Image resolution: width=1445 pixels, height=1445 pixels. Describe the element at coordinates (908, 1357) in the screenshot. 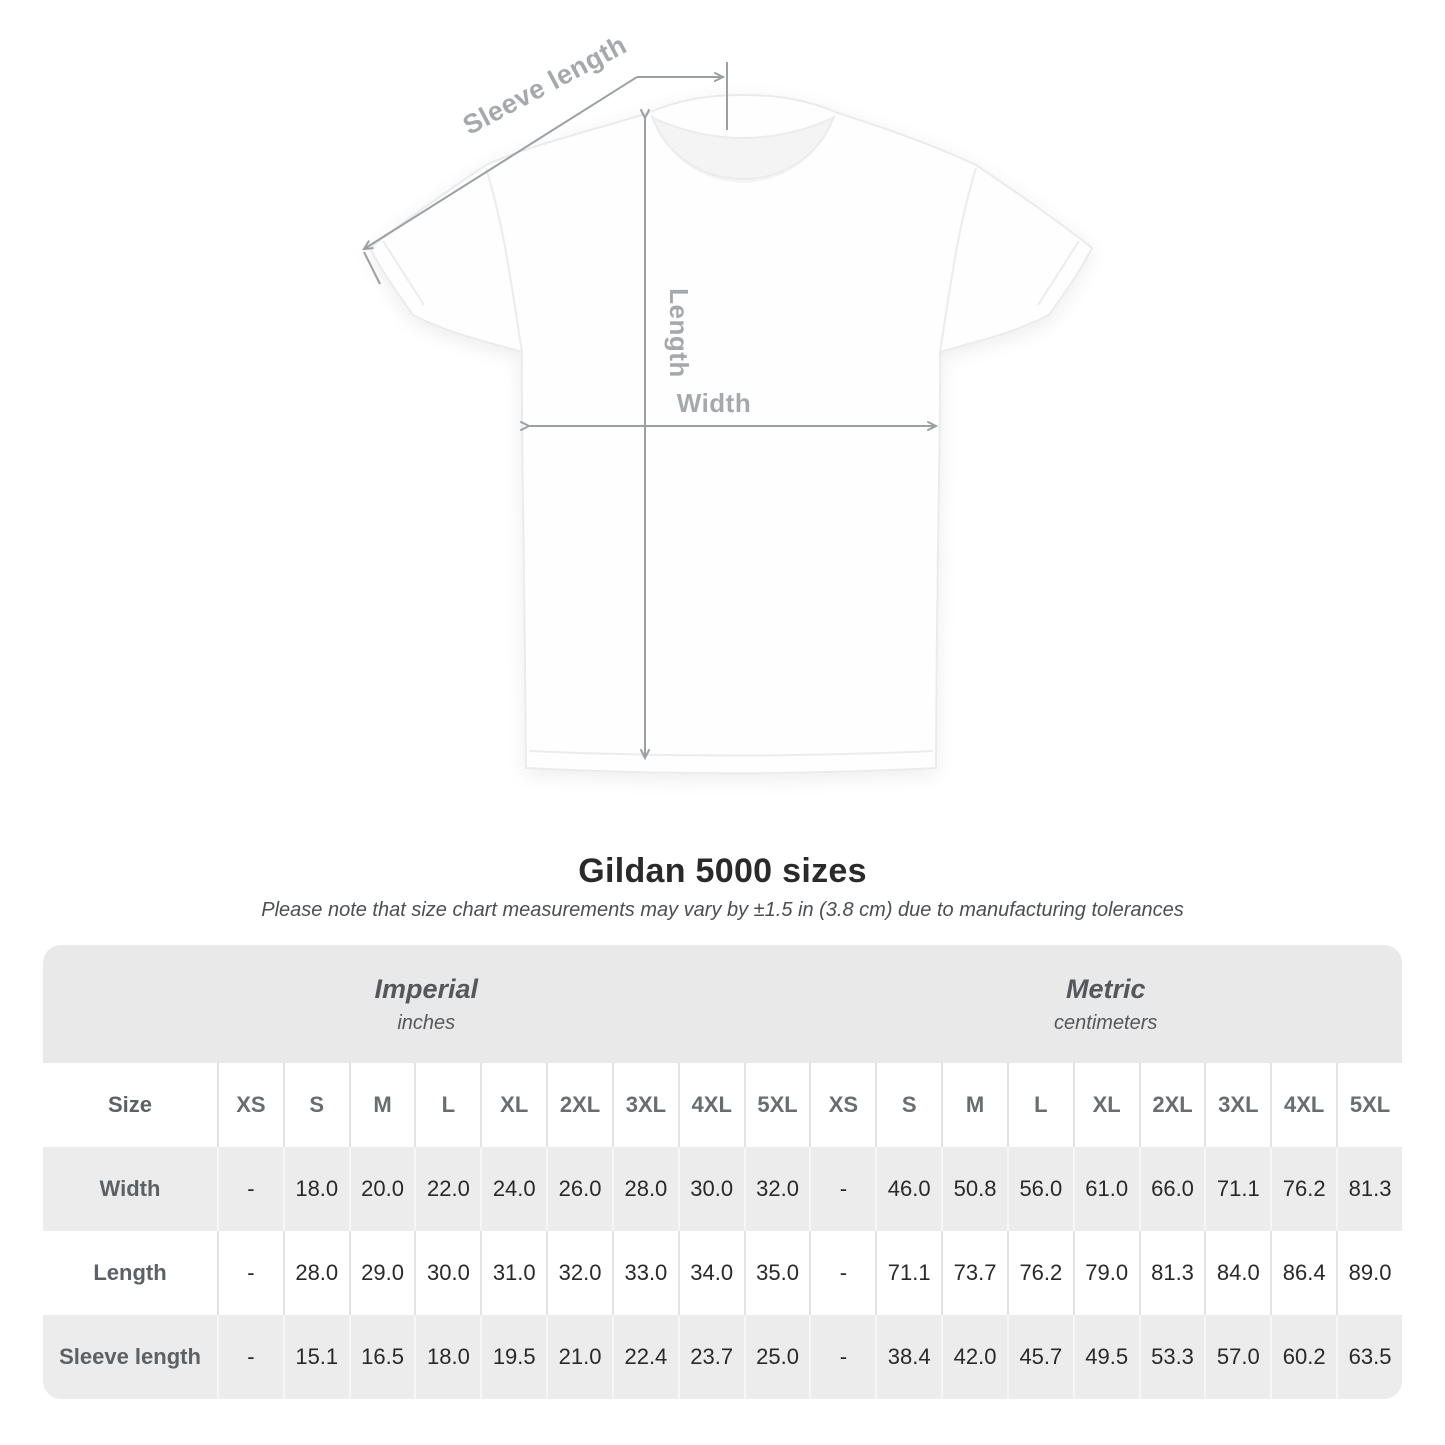

I see `value-cell: 38.4` at that location.